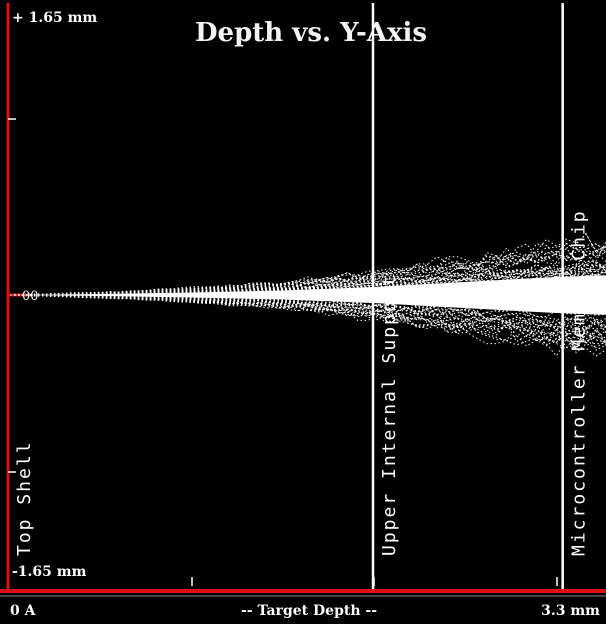 This screenshot has height=624, width=606. Describe the element at coordinates (54, 18) in the screenshot. I see `y-max-label: + 1.65 mm` at that location.